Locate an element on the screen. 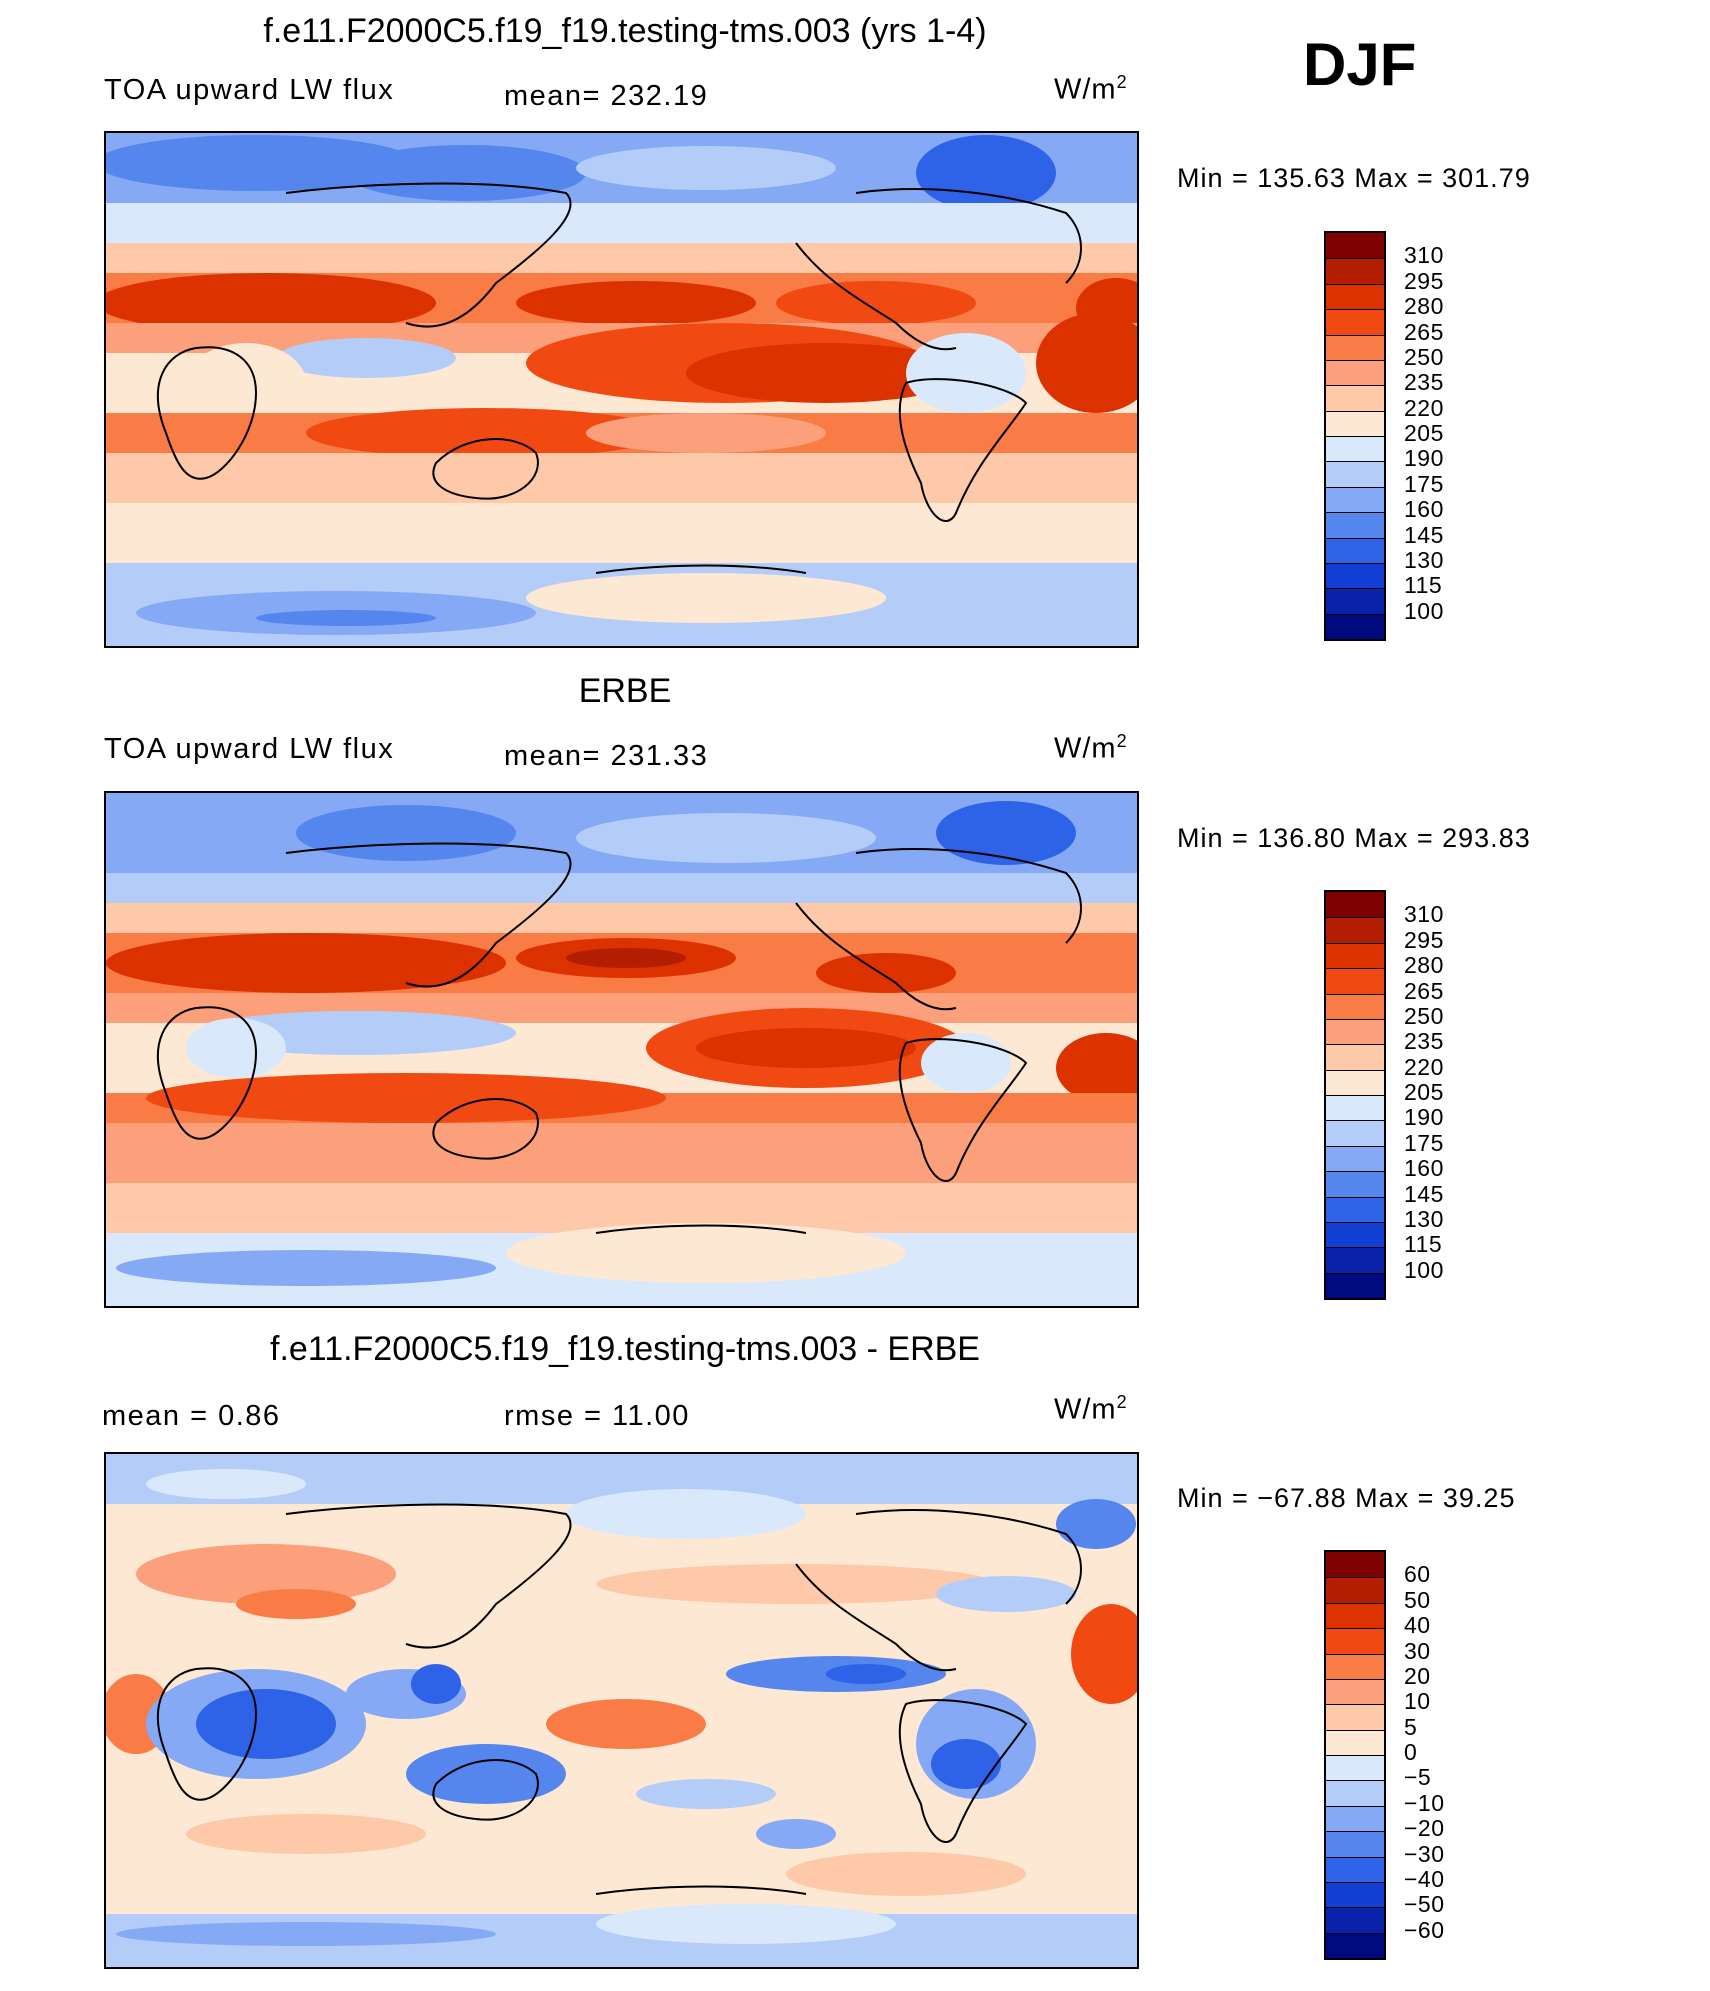  panel-1-colorbar-tick-label: 130 is located at coordinates (1424, 559).